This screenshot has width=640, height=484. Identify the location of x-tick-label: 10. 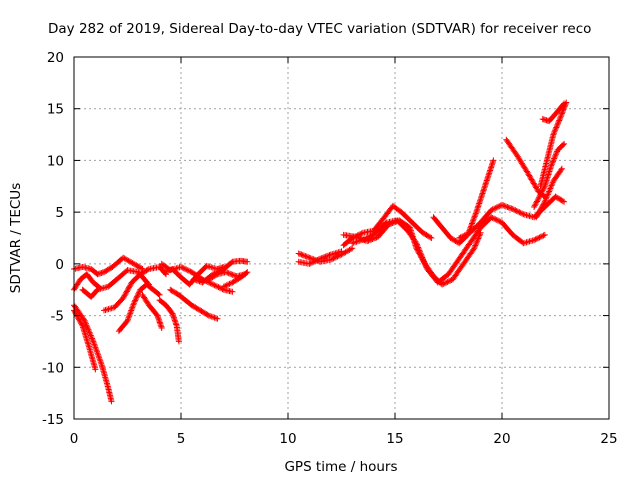
(287, 439).